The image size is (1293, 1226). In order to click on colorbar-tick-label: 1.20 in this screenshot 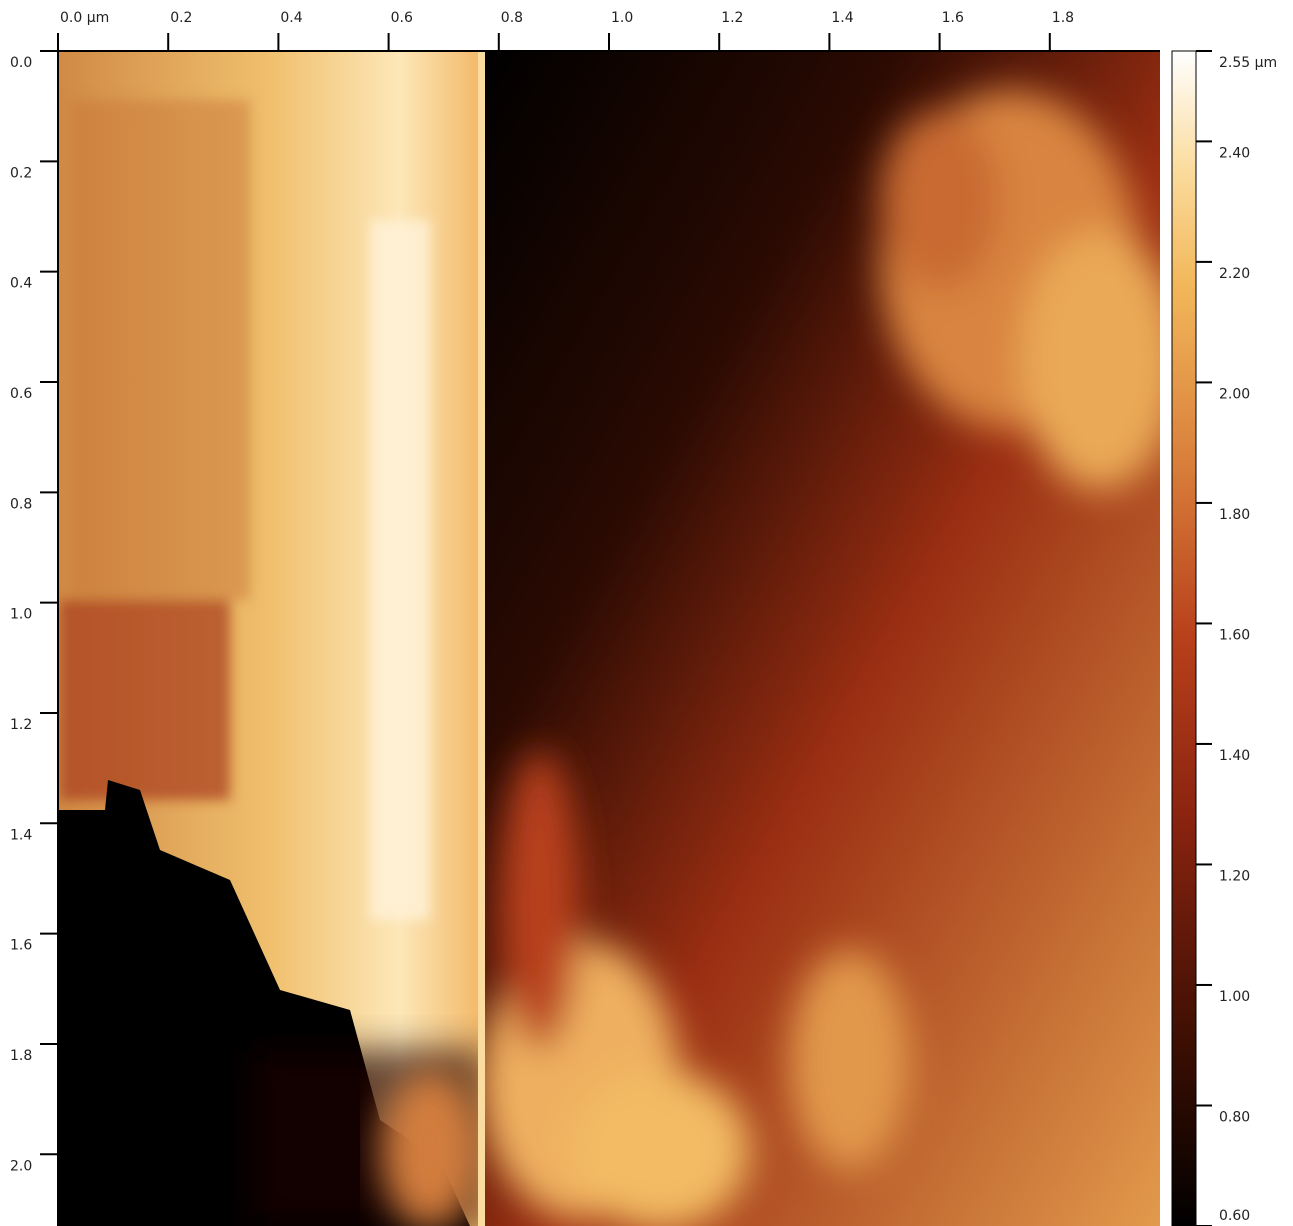, I will do `click(1234, 876)`.